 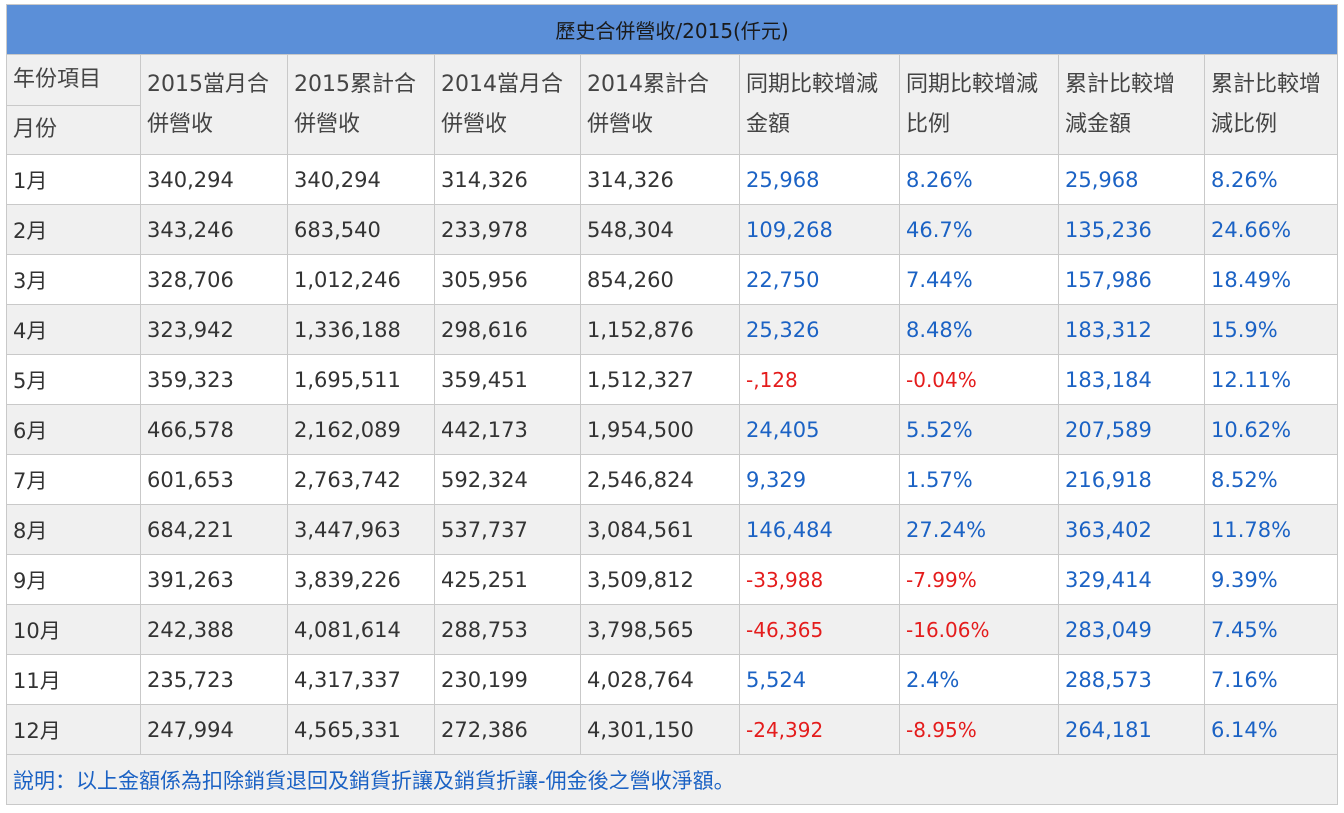 I want to click on yoy-diff-pct-cell: 1.57%, so click(x=979, y=479).